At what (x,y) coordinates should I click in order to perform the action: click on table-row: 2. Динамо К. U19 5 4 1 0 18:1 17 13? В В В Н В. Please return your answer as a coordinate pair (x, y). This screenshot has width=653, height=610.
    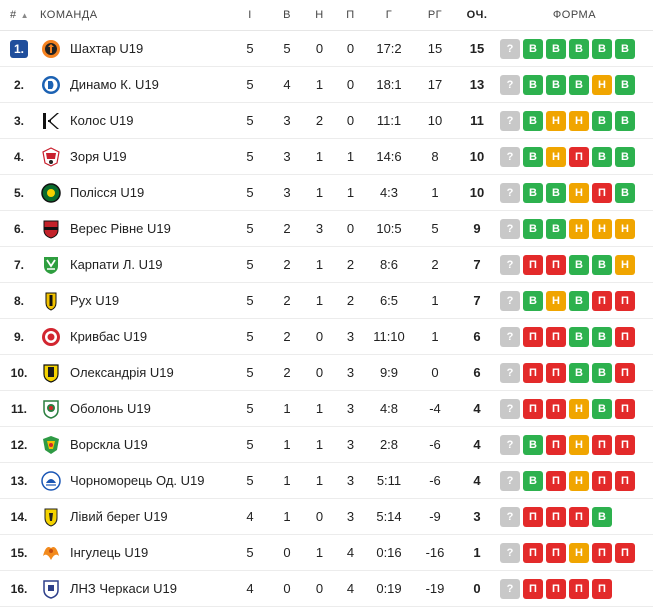
    Looking at the image, I should click on (326, 85).